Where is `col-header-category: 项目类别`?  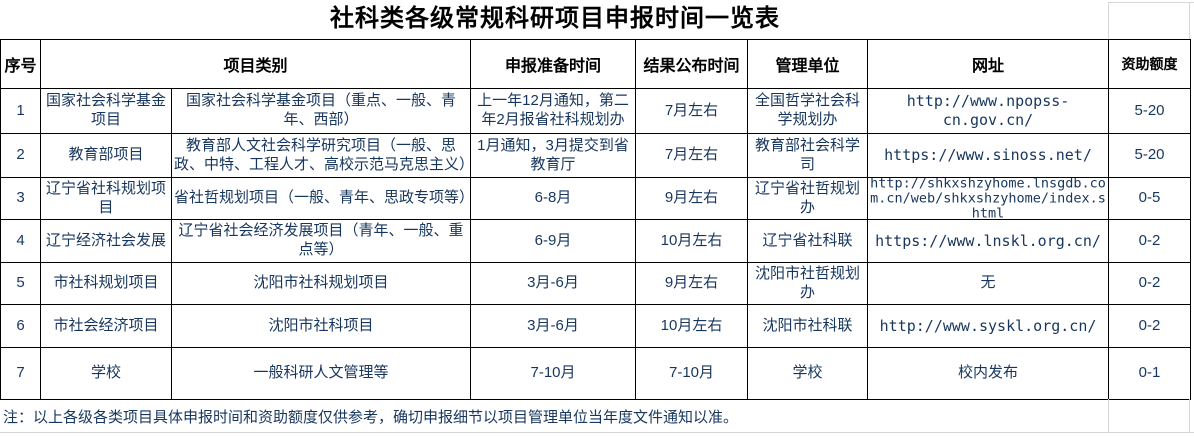 col-header-category: 项目类别 is located at coordinates (255, 64).